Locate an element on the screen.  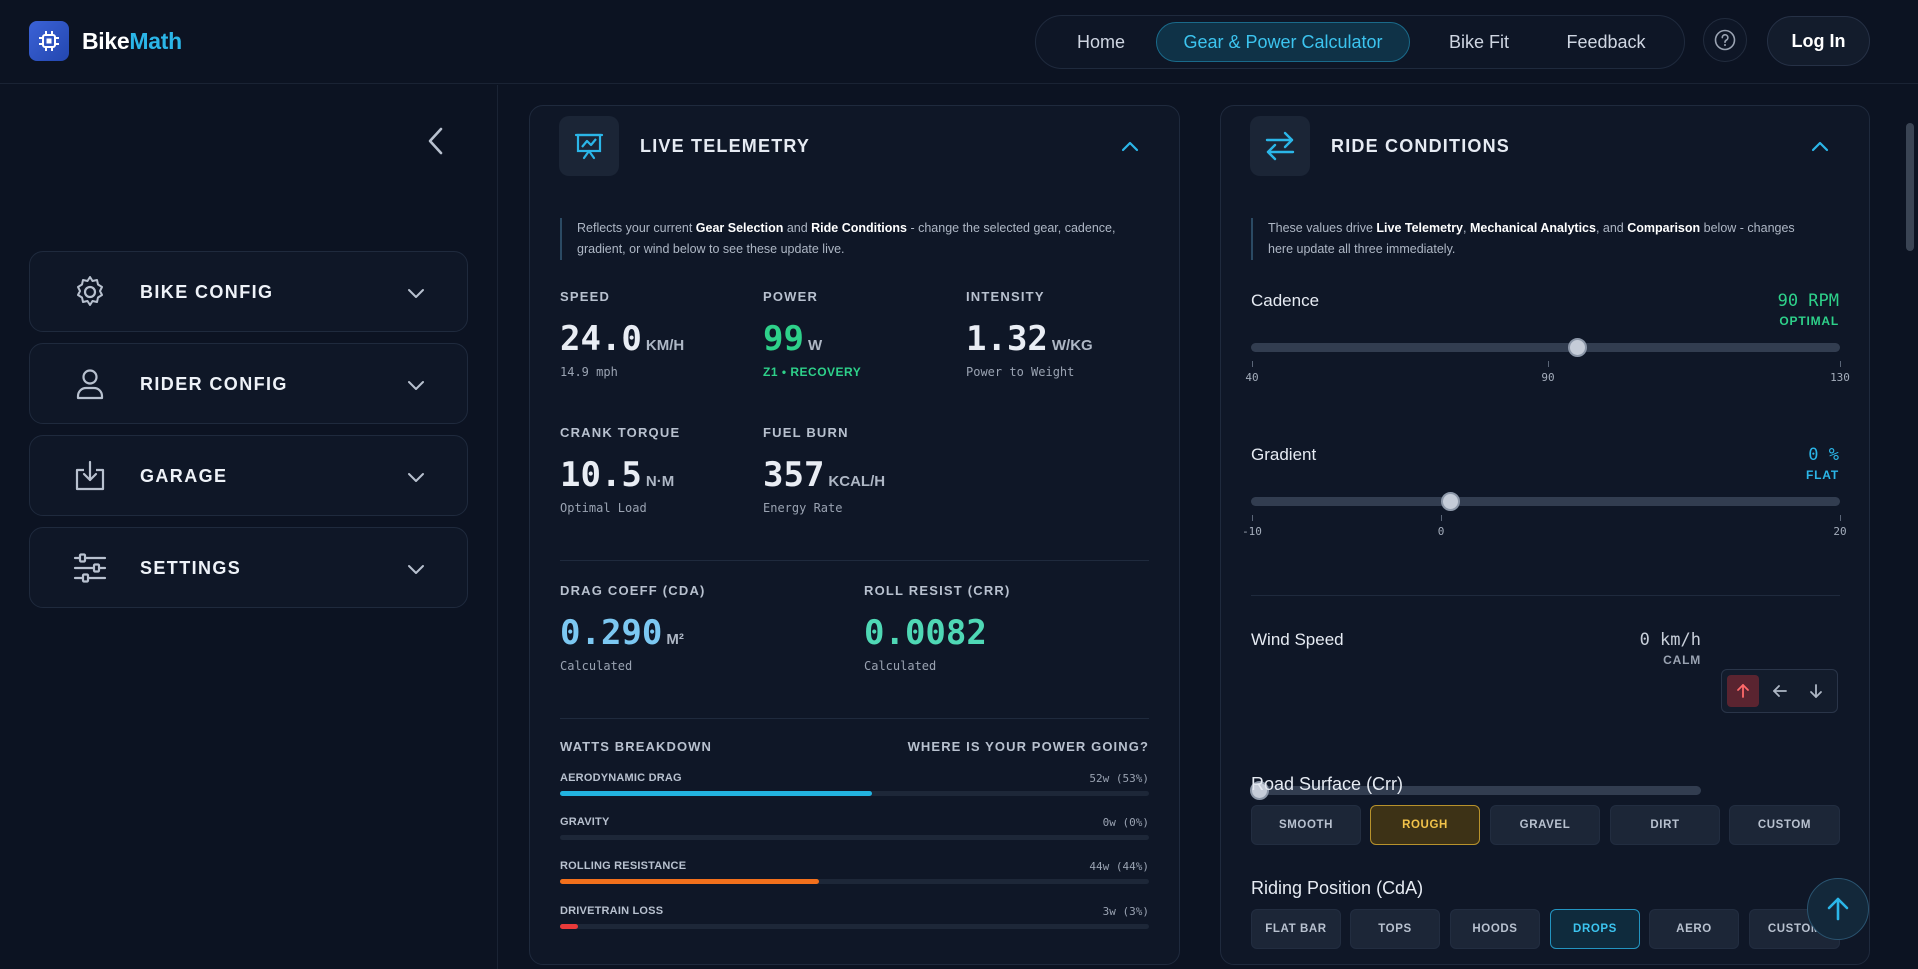
sidebar-item-settings: SETTINGS is located at coordinates (248, 567).